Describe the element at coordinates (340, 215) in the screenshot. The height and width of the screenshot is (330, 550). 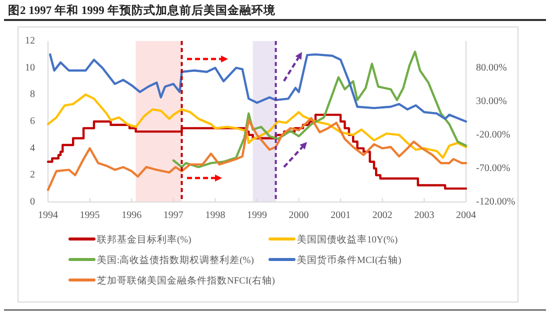
I see `x-tick-label: 2001` at that location.